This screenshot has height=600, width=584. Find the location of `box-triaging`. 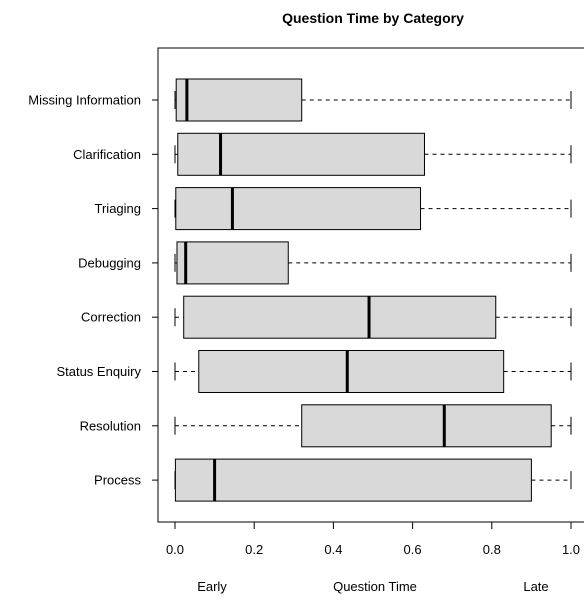

box-triaging is located at coordinates (373, 209).